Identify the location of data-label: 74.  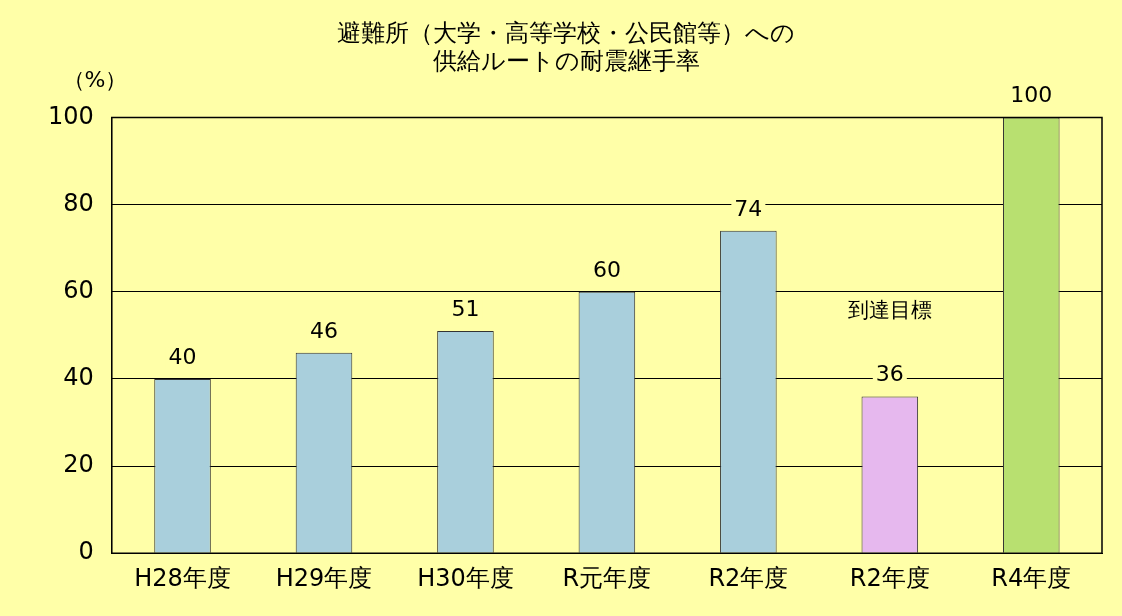
(748, 208).